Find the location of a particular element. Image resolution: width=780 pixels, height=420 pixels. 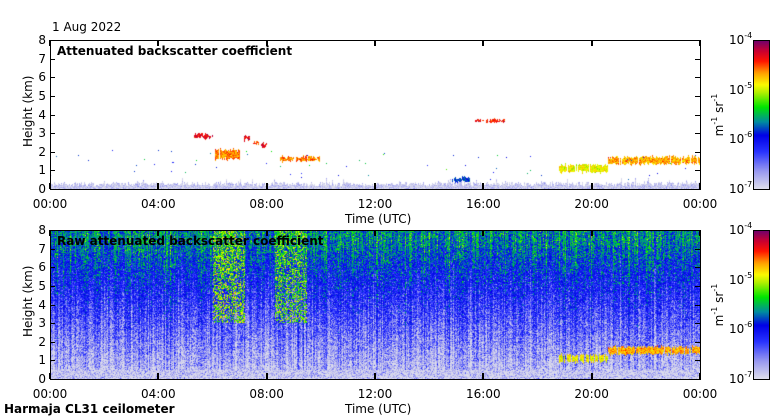

panel-title-1: Attenuated backscatter coefficient is located at coordinates (175, 51).